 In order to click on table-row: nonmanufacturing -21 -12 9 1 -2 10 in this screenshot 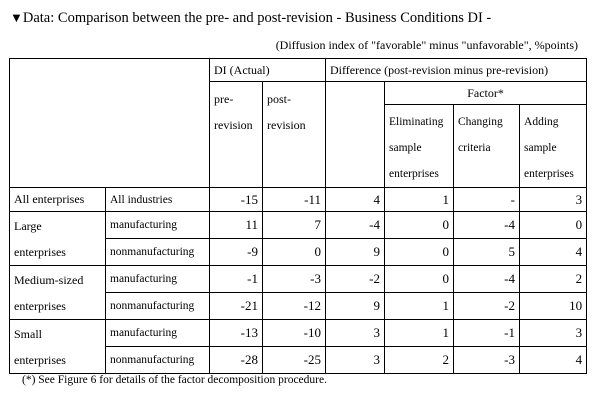, I will do `click(299, 306)`.